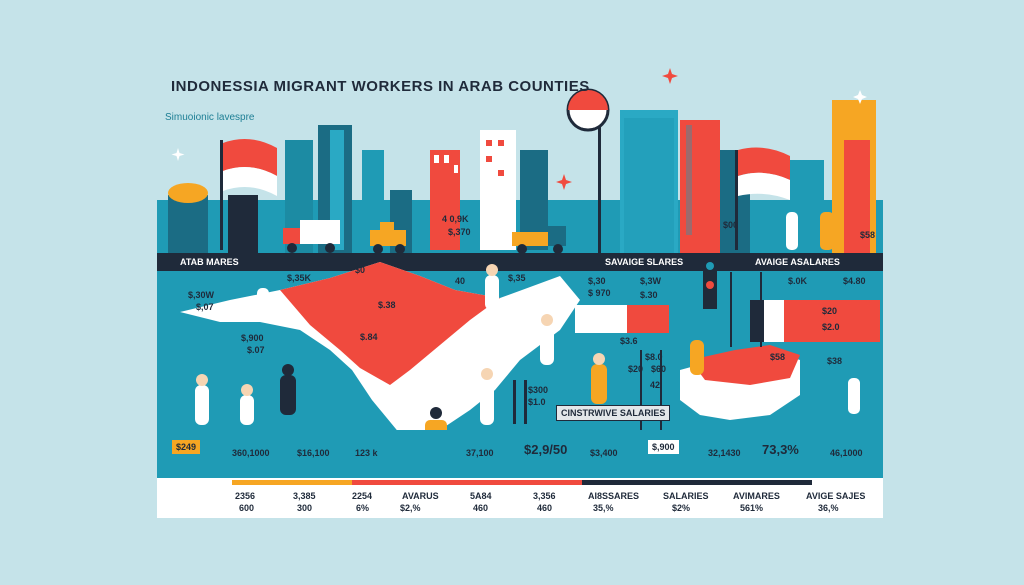 This screenshot has height=585, width=1024. Describe the element at coordinates (599, 293) in the screenshot. I see `map-label: $ 970` at that location.